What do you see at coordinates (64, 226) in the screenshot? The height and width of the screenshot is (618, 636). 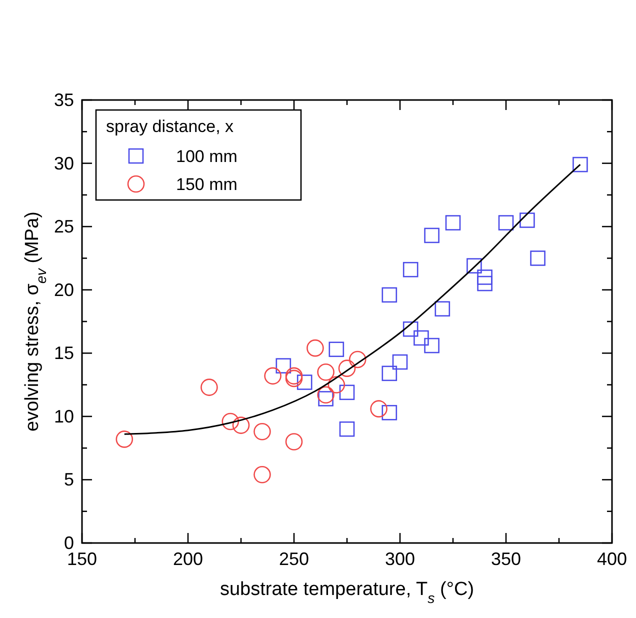 I see `y-tick-label: 25` at bounding box center [64, 226].